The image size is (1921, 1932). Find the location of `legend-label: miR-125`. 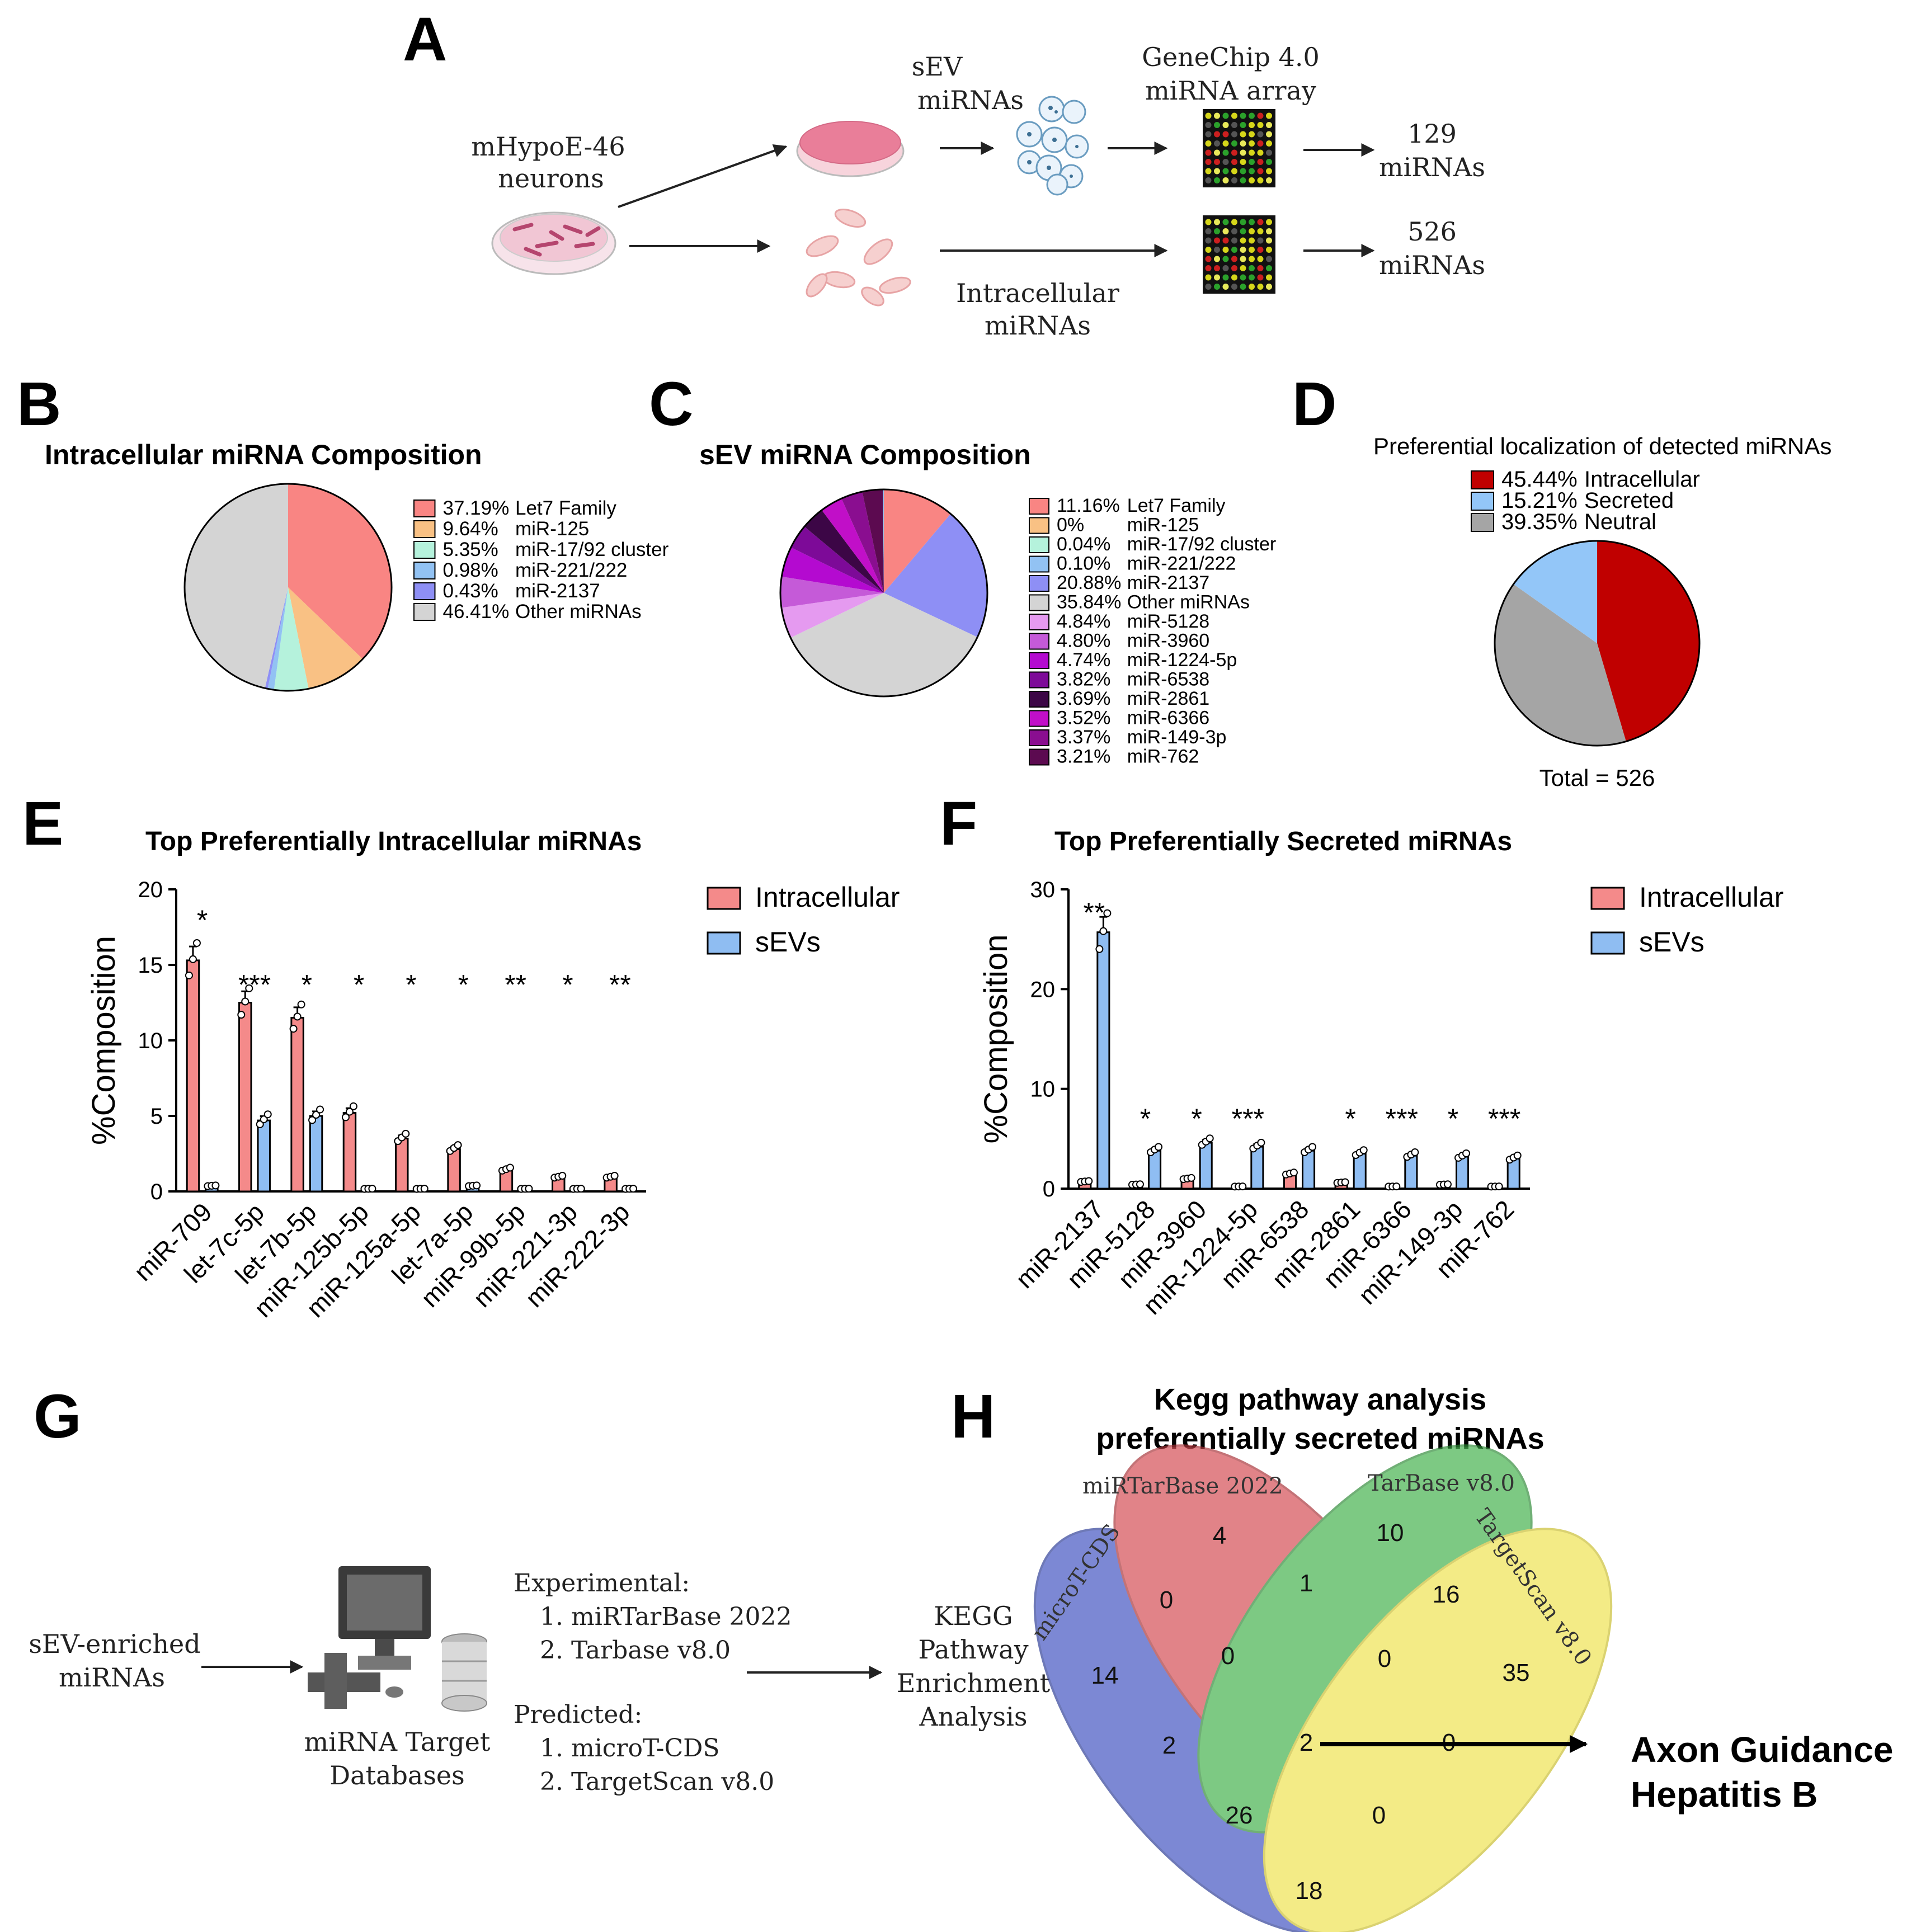

legend-label: miR-125 is located at coordinates (1163, 525).